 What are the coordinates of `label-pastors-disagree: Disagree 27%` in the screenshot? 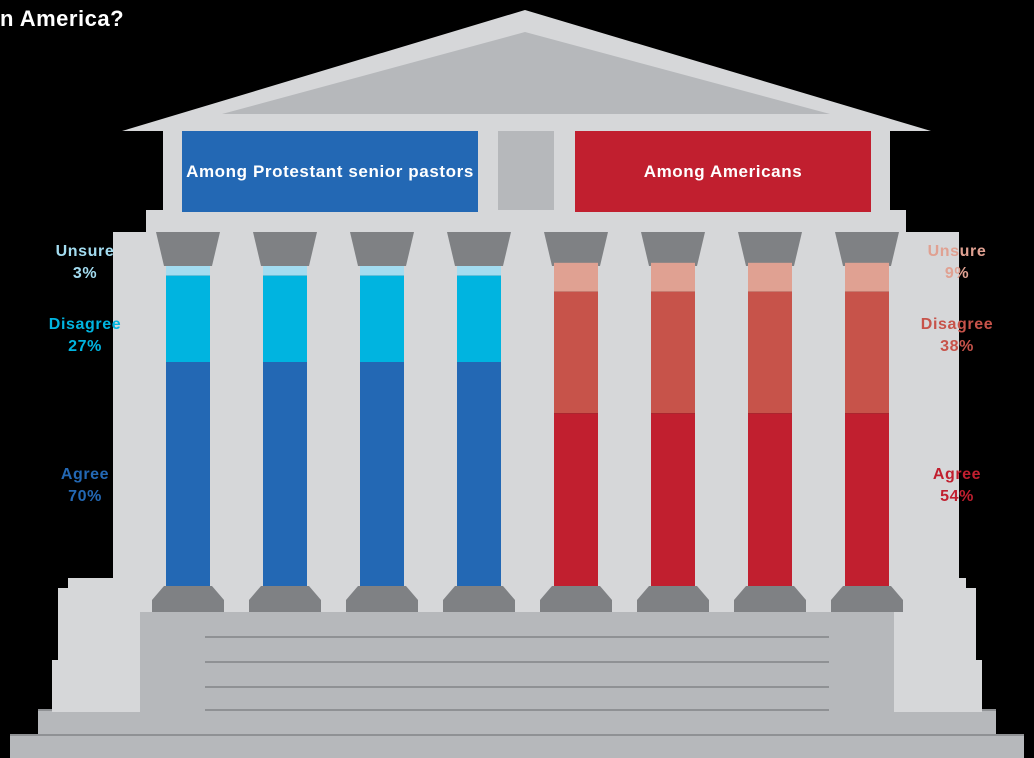 It's located at (85, 336).